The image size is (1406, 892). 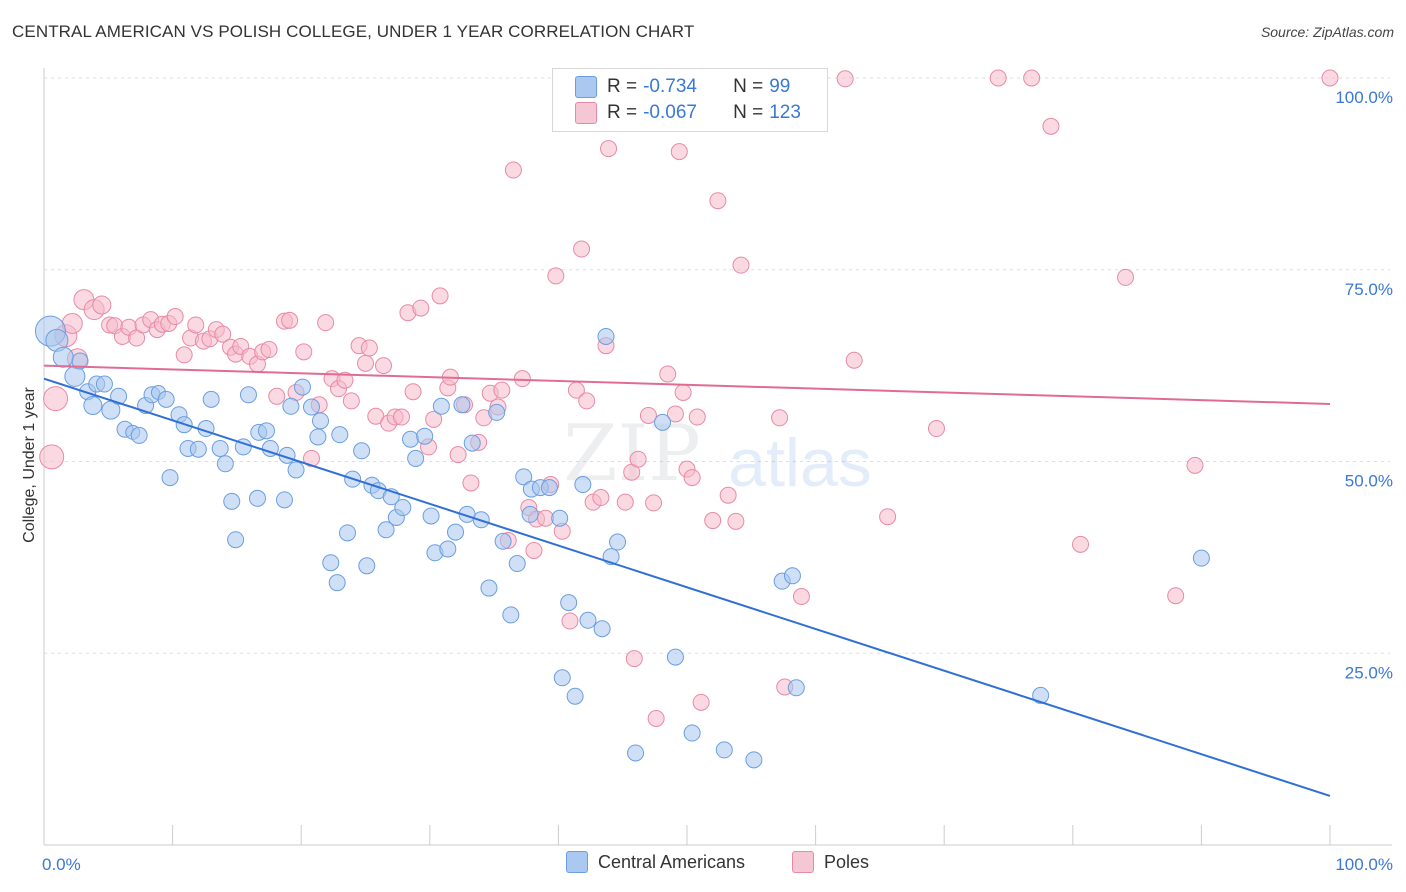 I want to click on legend-n-value: 99, so click(x=780, y=86).